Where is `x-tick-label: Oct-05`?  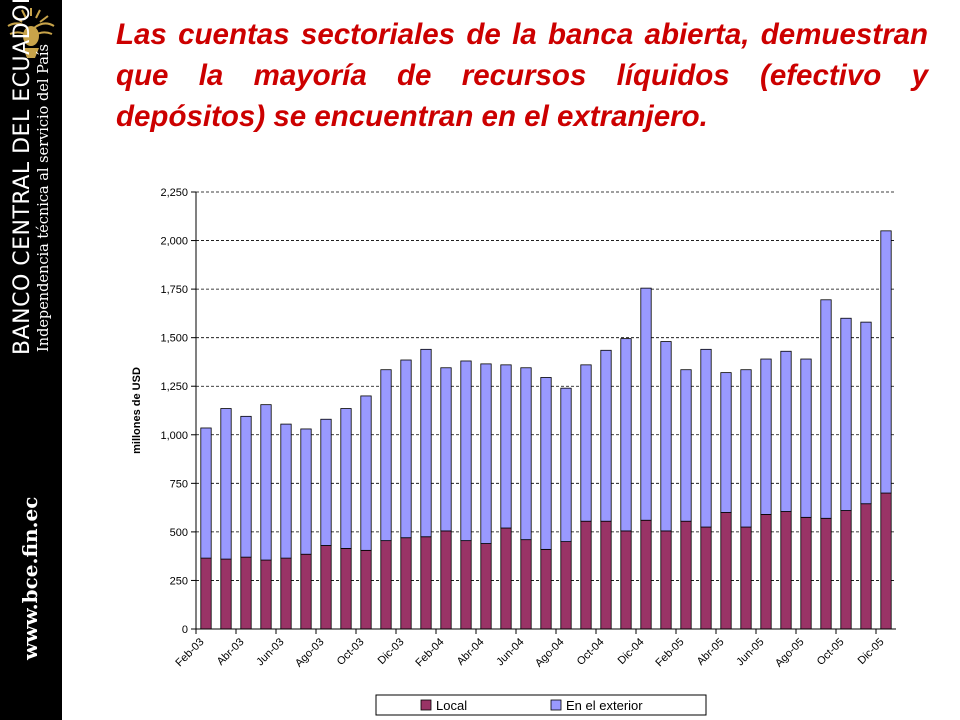 x-tick-label: Oct-05 is located at coordinates (831, 652).